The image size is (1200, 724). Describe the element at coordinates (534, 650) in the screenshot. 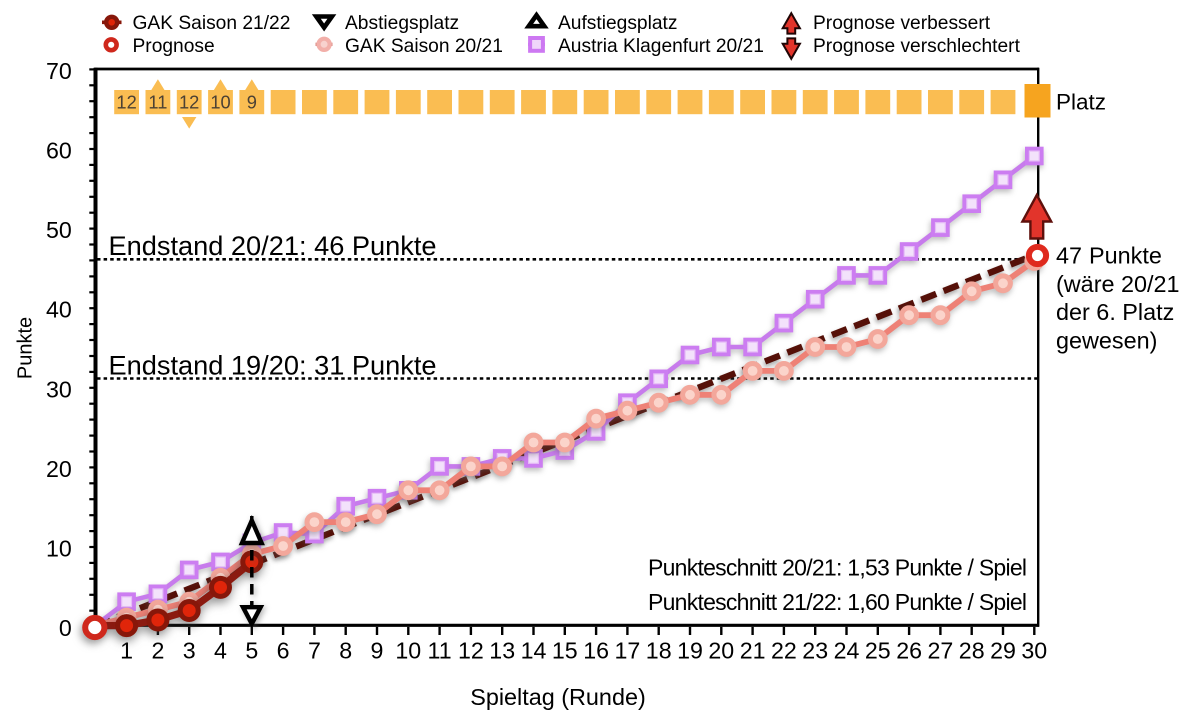

I see `svg-text: 14` at that location.